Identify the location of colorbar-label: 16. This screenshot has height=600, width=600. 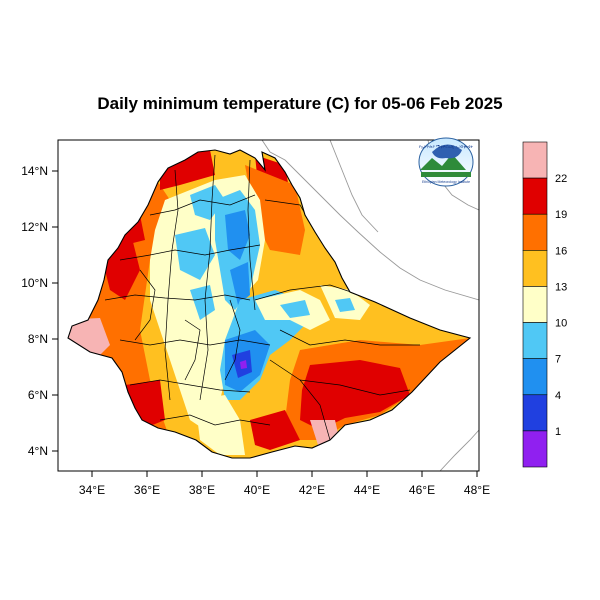
(561, 251).